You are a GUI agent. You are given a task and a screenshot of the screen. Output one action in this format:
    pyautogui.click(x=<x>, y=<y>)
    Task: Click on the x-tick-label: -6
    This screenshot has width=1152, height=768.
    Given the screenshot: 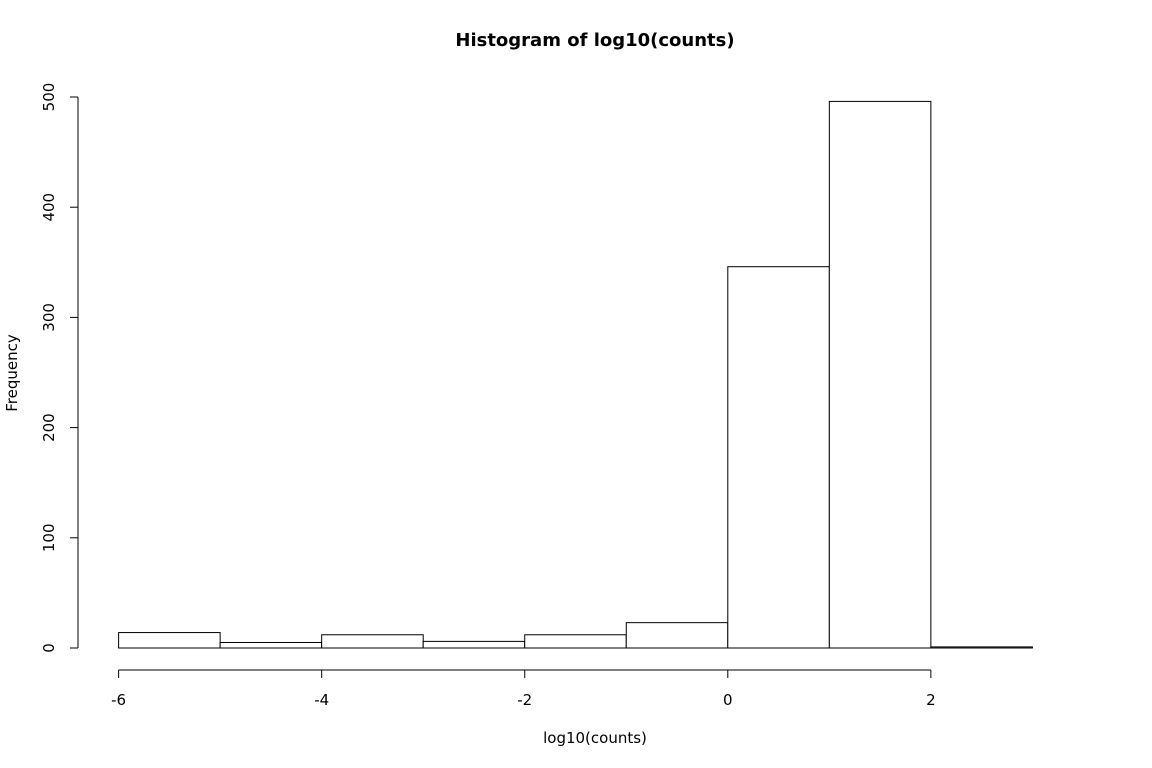 What is the action you would take?
    pyautogui.click(x=118, y=700)
    